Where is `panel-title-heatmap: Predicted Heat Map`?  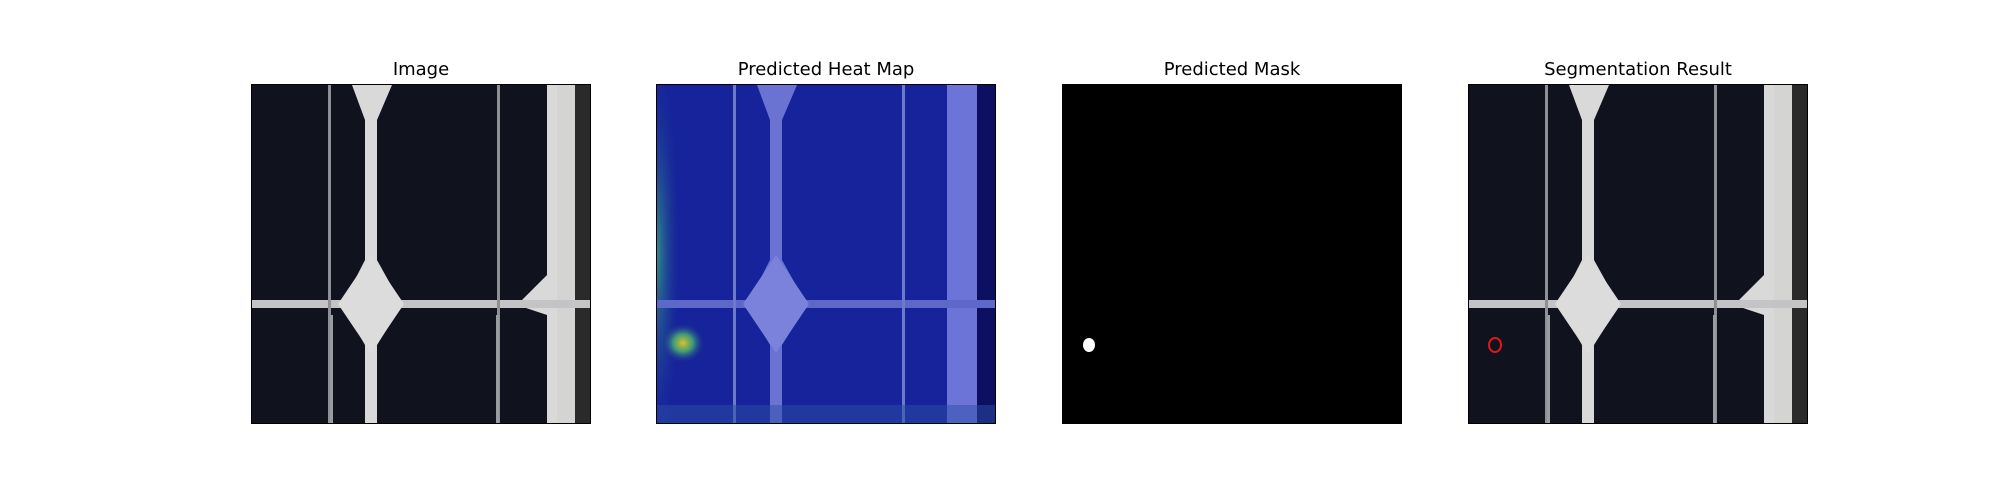 panel-title-heatmap: Predicted Heat Map is located at coordinates (826, 69).